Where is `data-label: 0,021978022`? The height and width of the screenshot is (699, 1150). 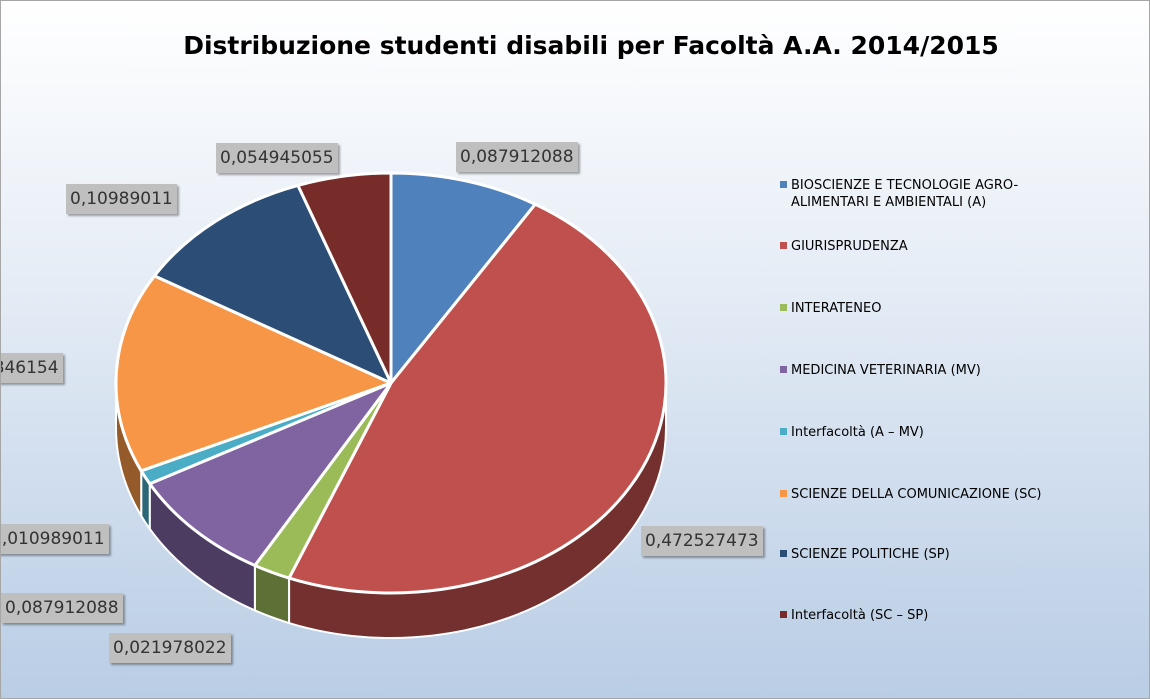
data-label: 0,021978022 is located at coordinates (170, 648).